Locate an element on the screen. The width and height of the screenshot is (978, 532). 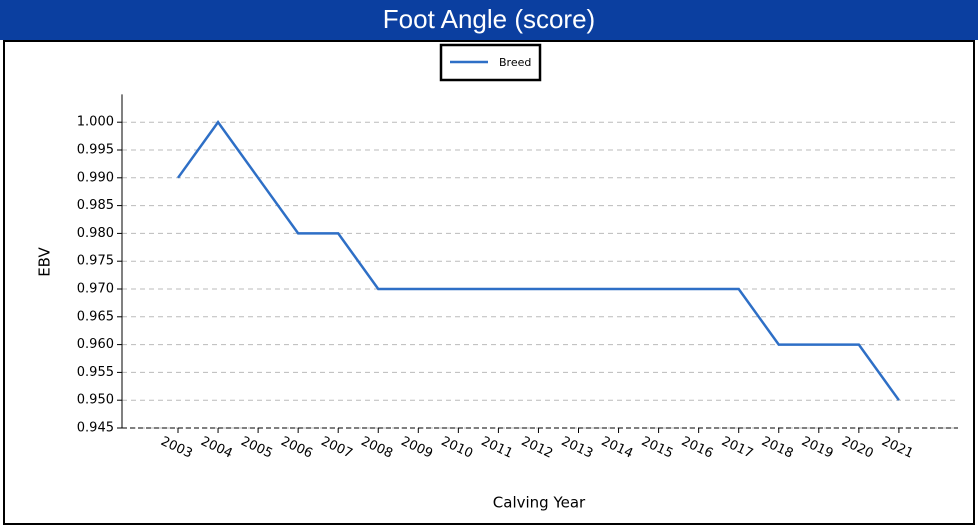
title-bar is located at coordinates (489, 20).